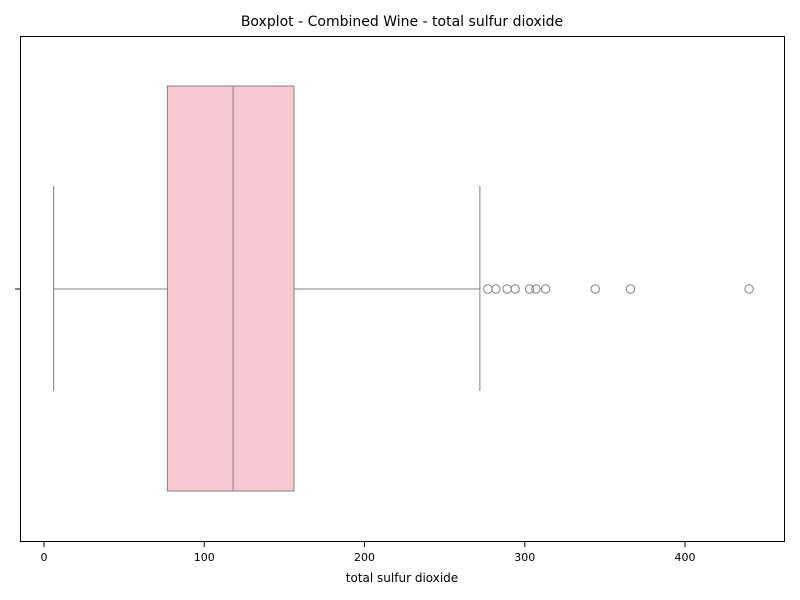 The image size is (800, 600). What do you see at coordinates (524, 557) in the screenshot?
I see `x-tick-label: 300` at bounding box center [524, 557].